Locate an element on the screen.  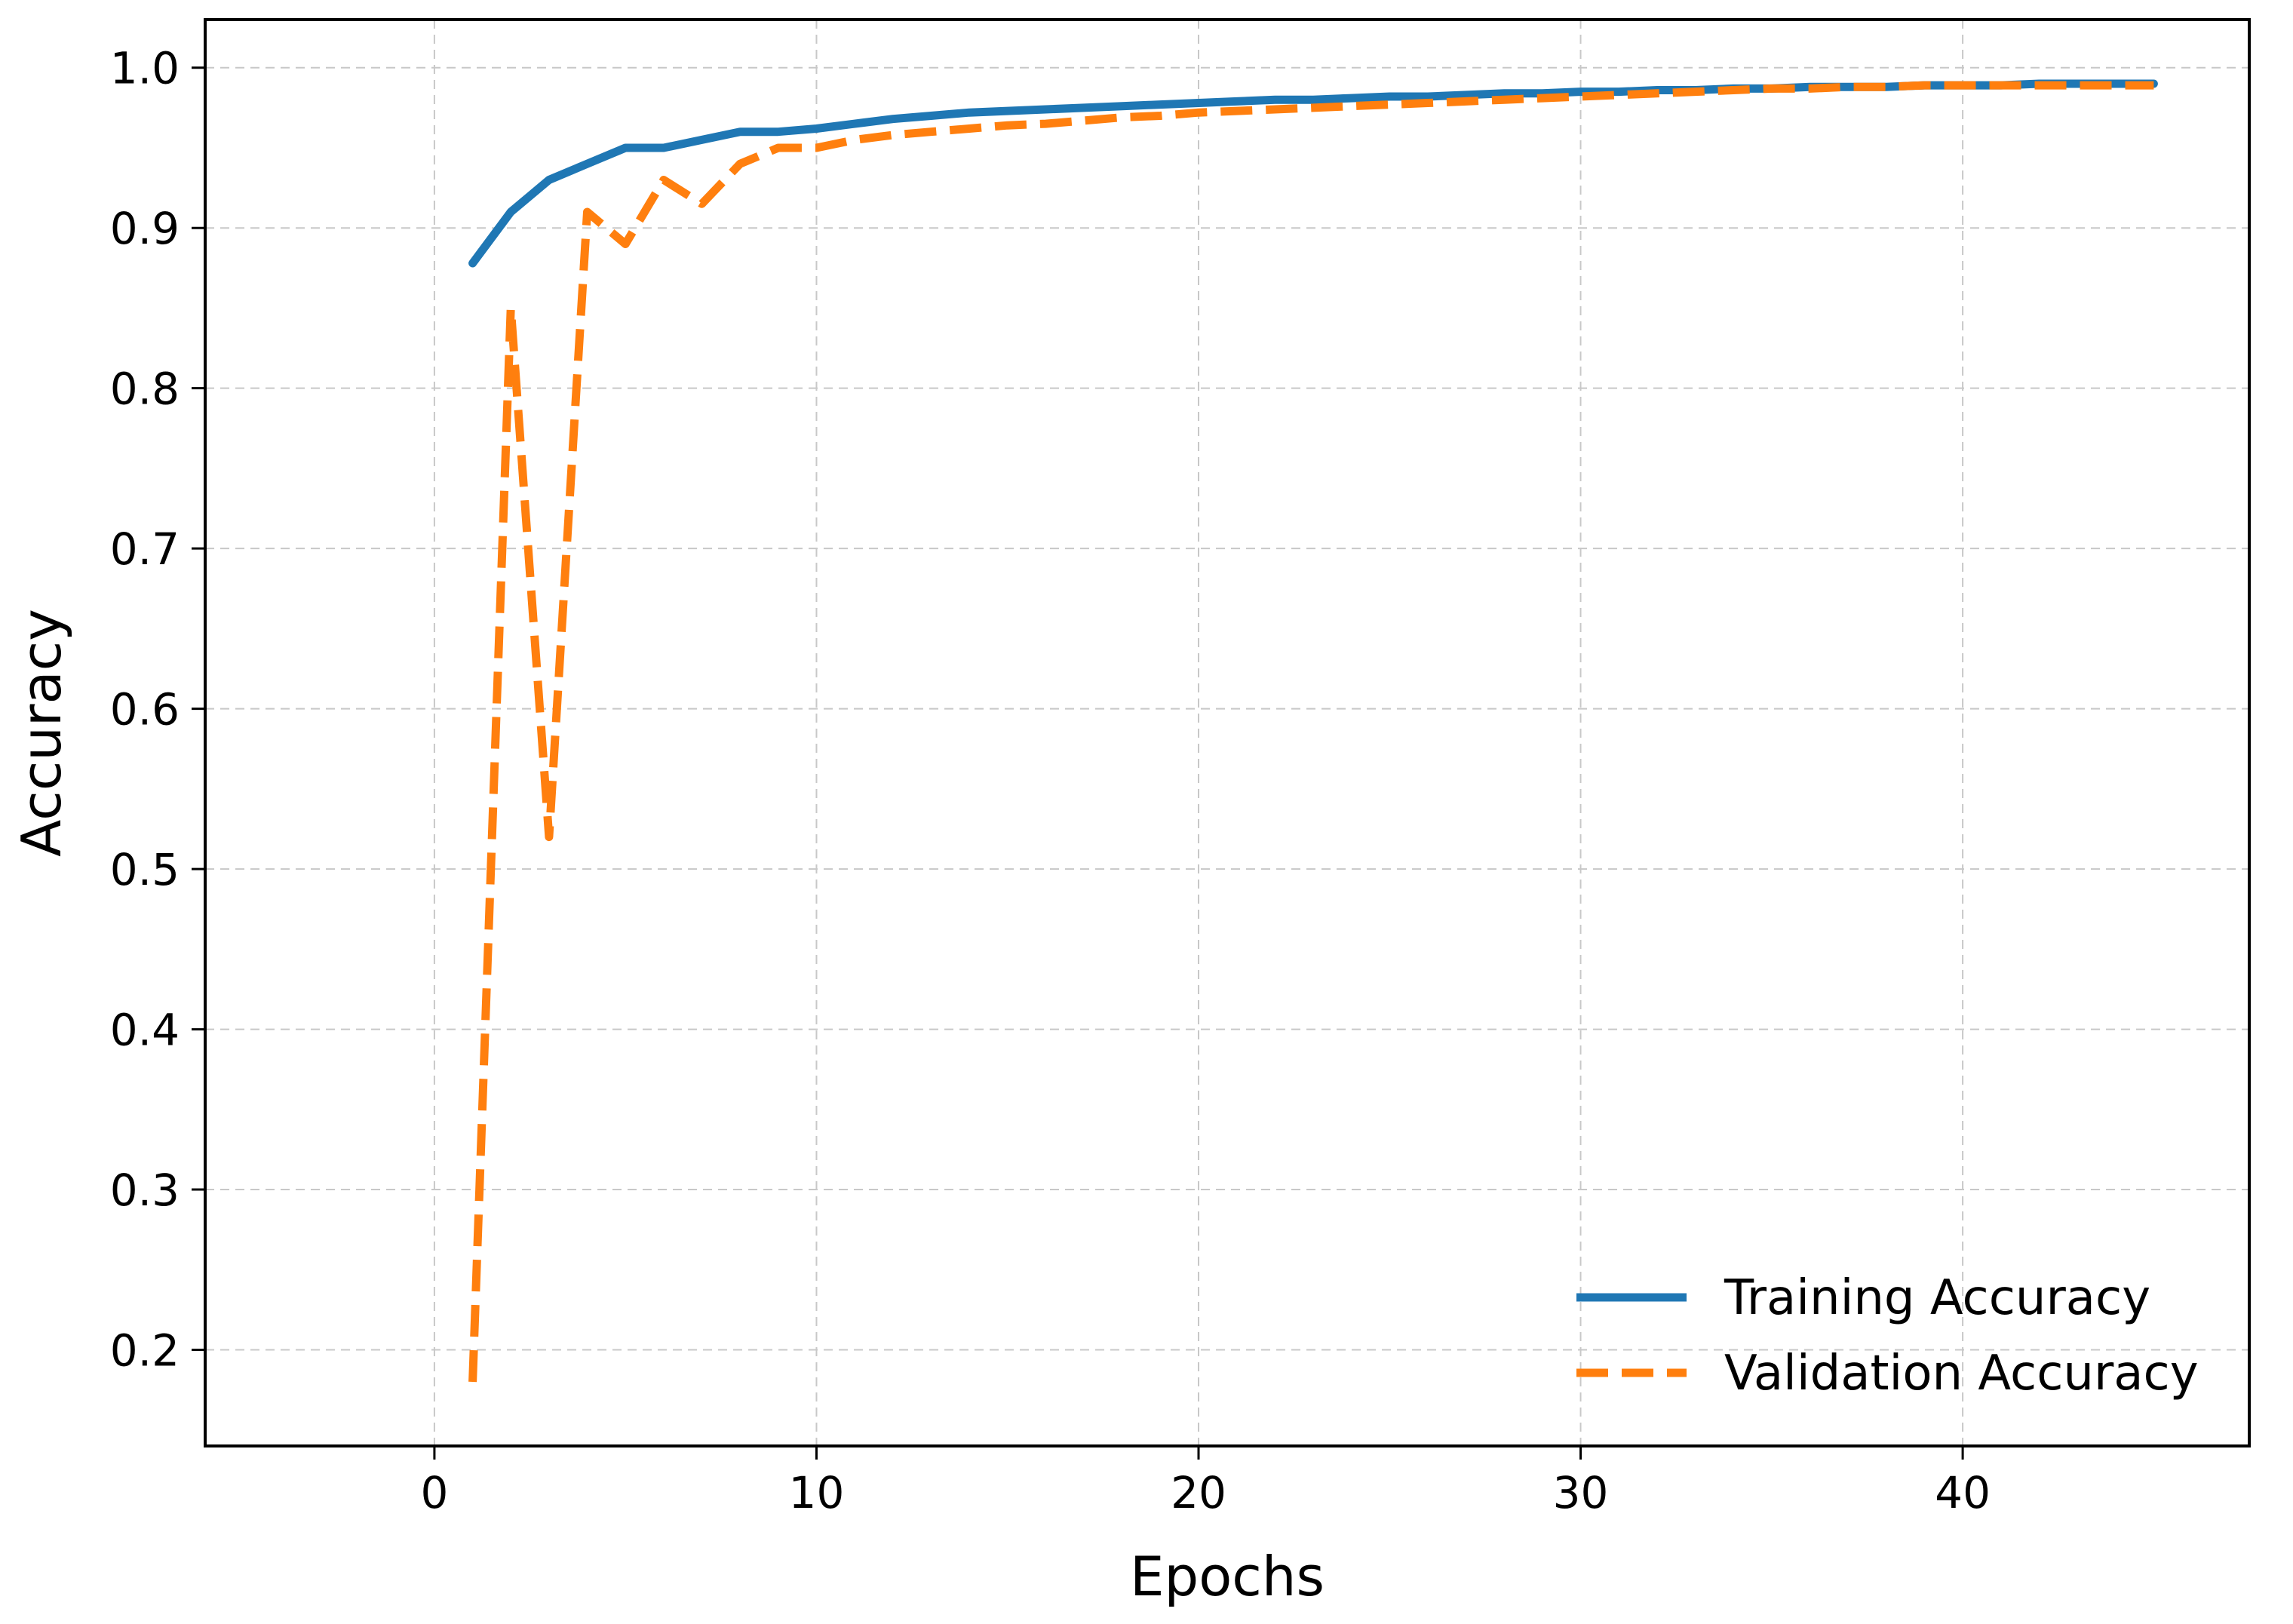
y-tick-label: 1.0 is located at coordinates (145, 68).